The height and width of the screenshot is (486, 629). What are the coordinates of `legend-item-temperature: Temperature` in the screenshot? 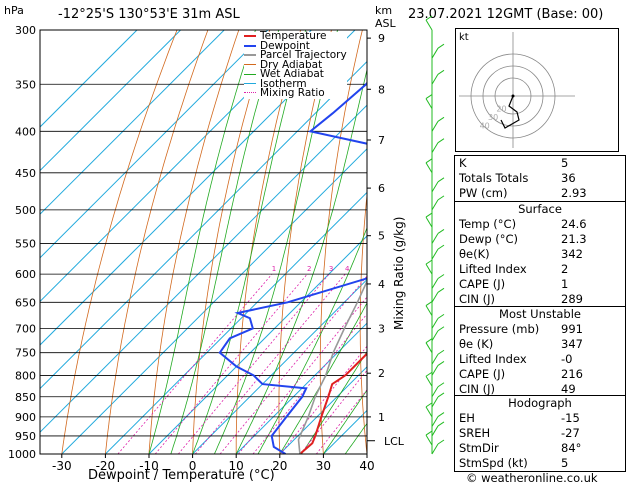 It's located at (295, 36).